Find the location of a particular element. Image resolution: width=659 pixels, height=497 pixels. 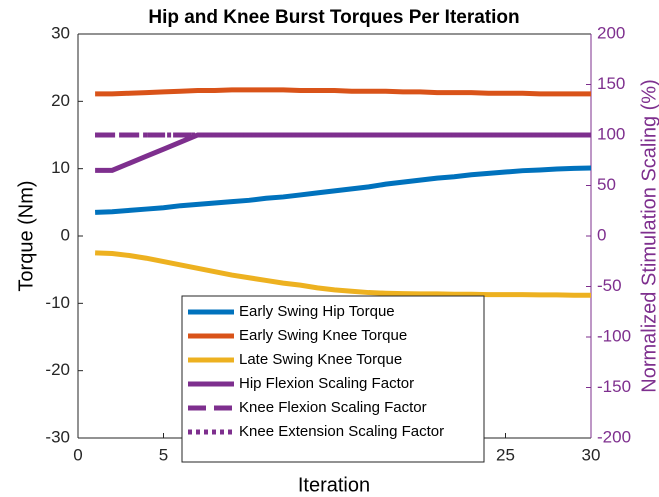

y2-tick-label: -150 is located at coordinates (614, 386).